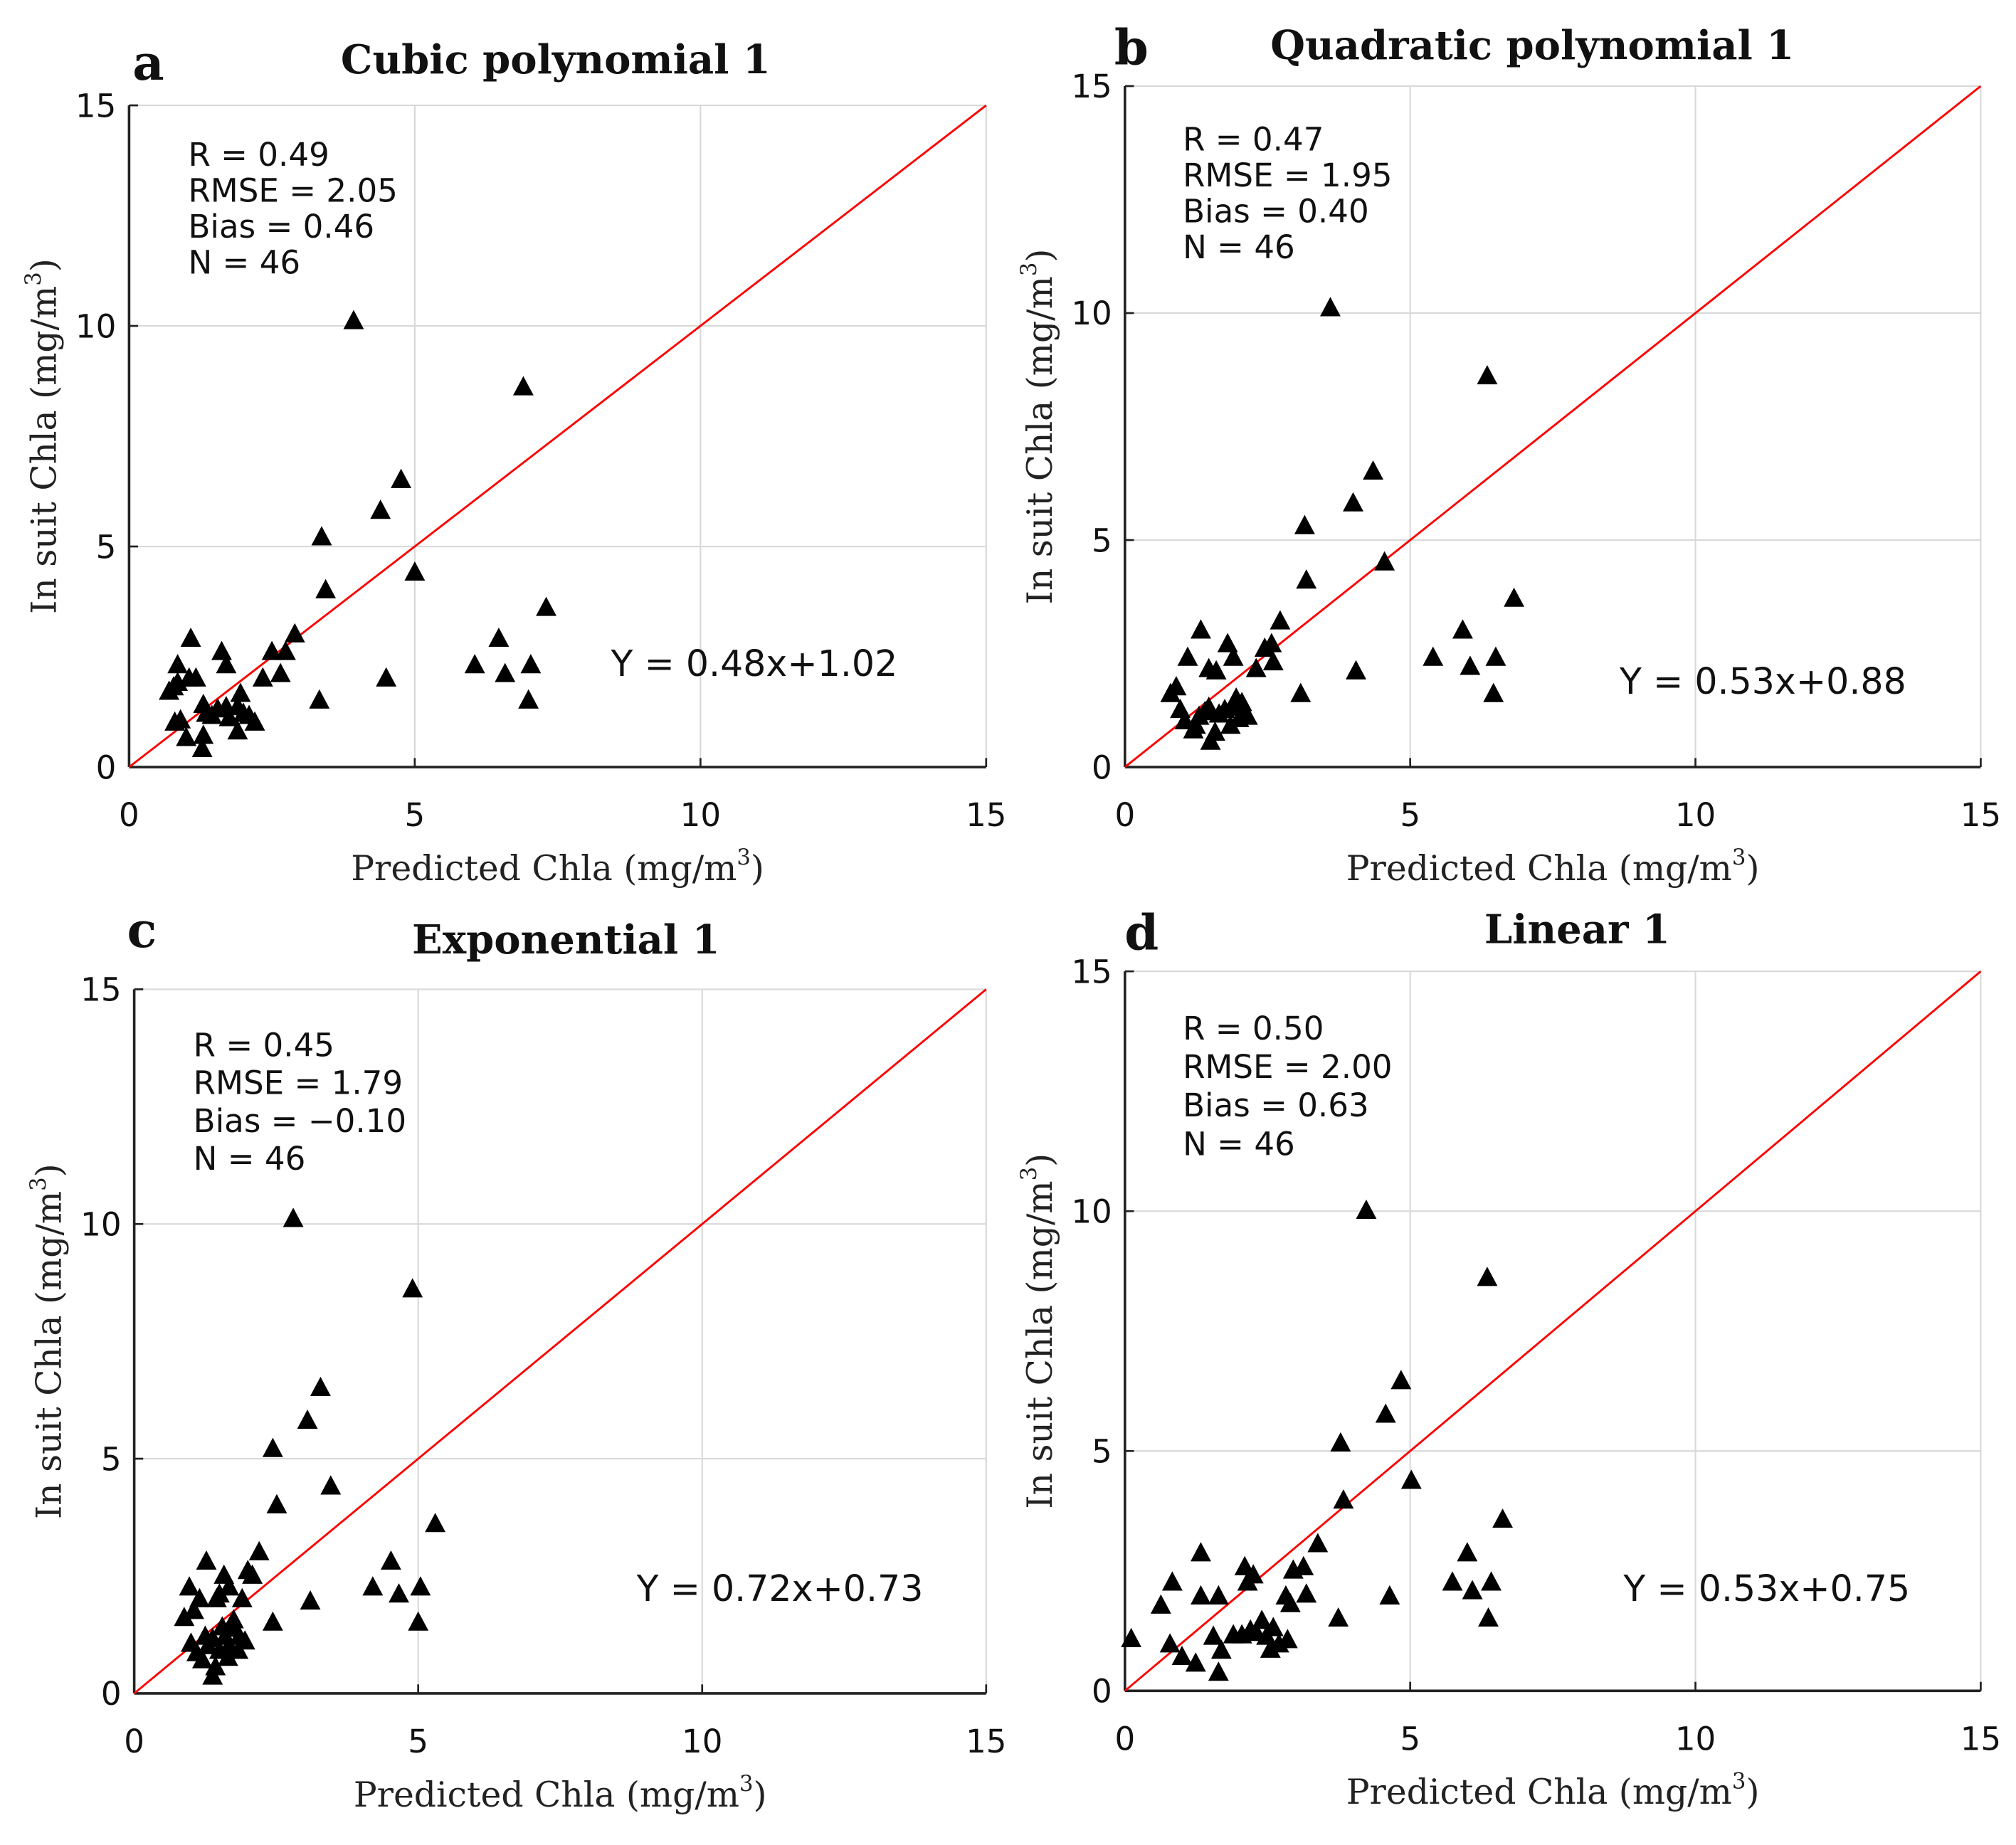  Describe the element at coordinates (1752, 1792) in the screenshot. I see `x-axis-label-close: )` at that location.